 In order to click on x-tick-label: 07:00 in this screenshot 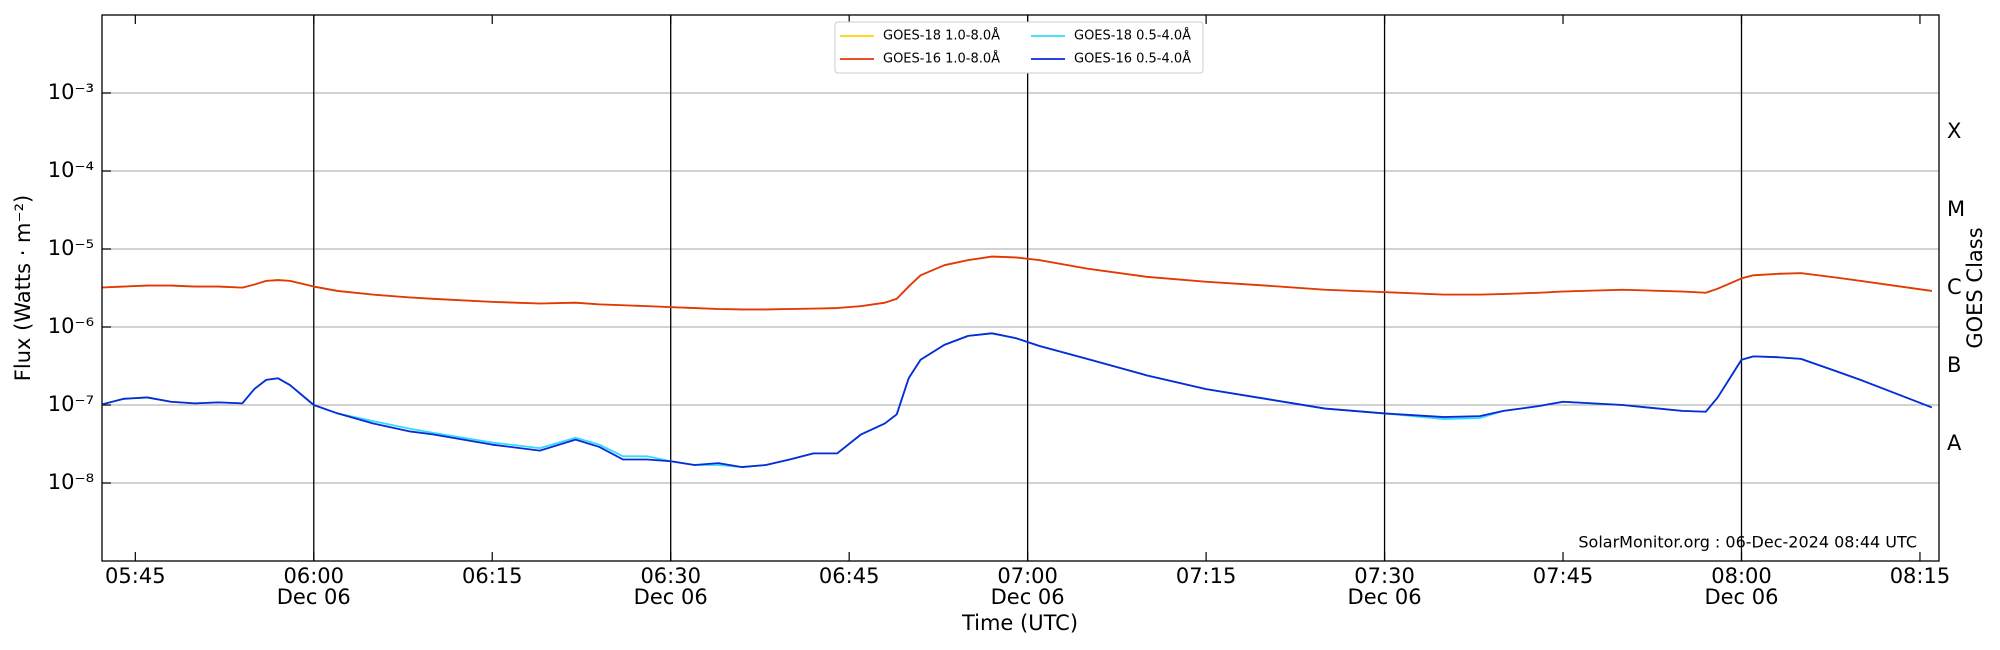, I will do `click(1027, 576)`.